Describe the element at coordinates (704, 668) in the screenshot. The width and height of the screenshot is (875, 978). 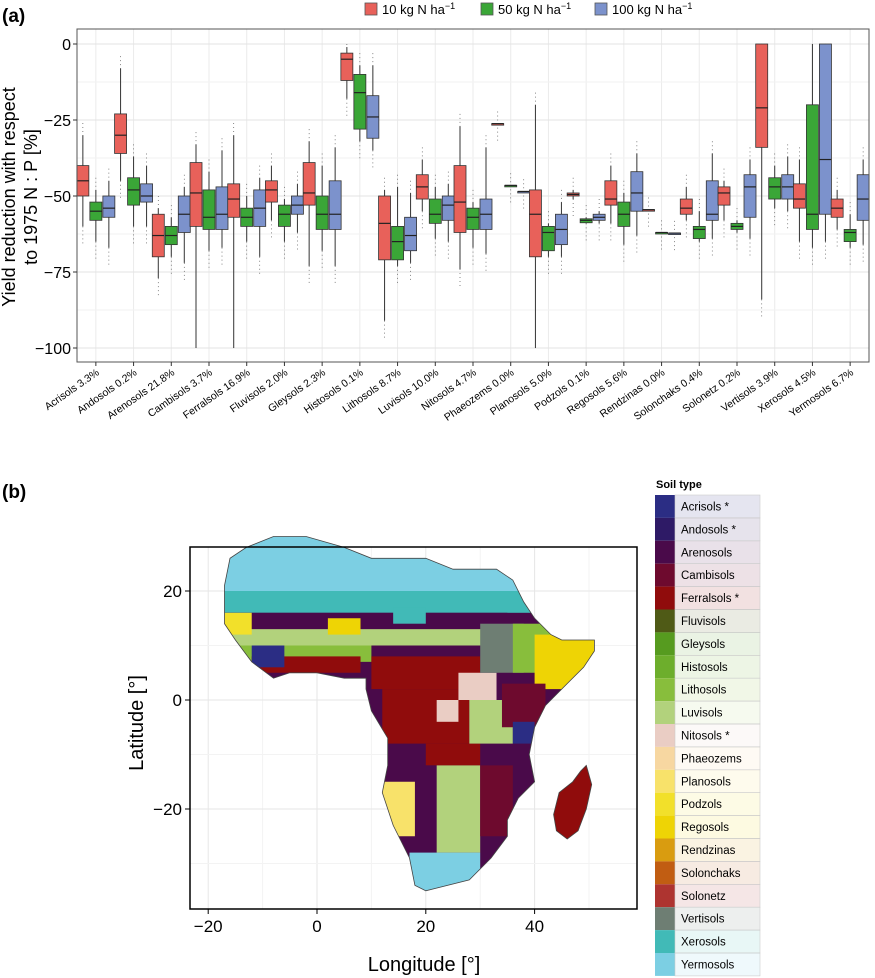
I see `soil-legend-label: Histosols` at that location.